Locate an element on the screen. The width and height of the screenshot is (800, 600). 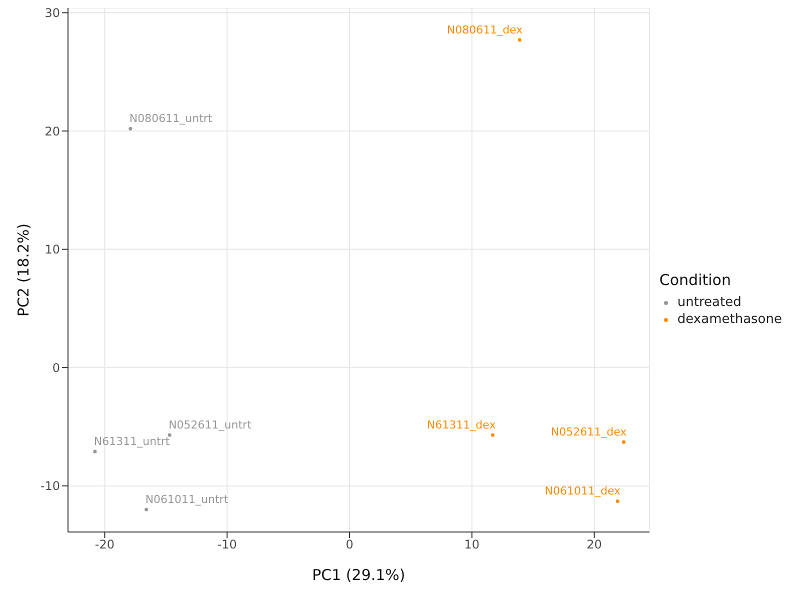
annotation: N061011_dex is located at coordinates (583, 491).